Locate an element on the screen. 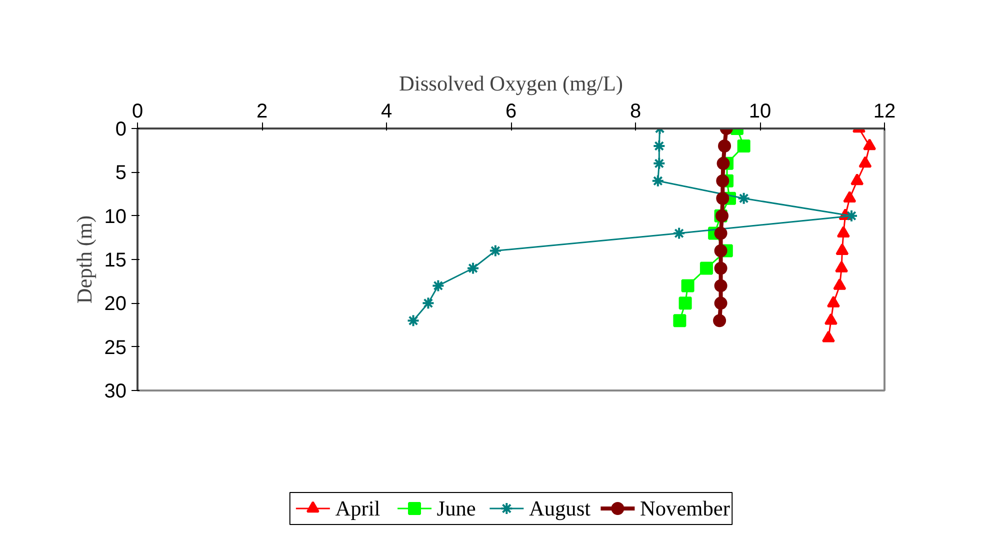 The height and width of the screenshot is (533, 989). x-tick-label: 12 is located at coordinates (884, 111).